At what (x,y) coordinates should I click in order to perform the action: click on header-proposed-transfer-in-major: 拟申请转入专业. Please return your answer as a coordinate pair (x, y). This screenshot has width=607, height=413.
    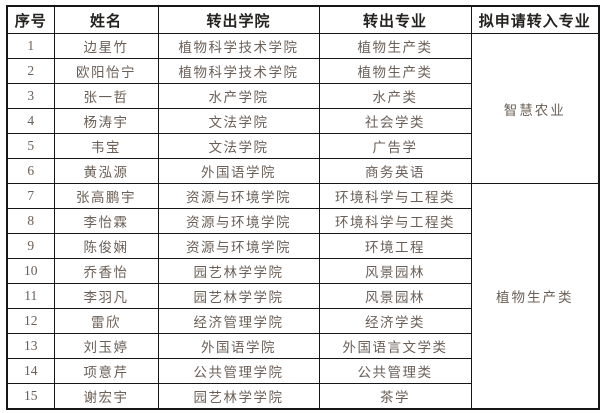
    Looking at the image, I should click on (535, 19).